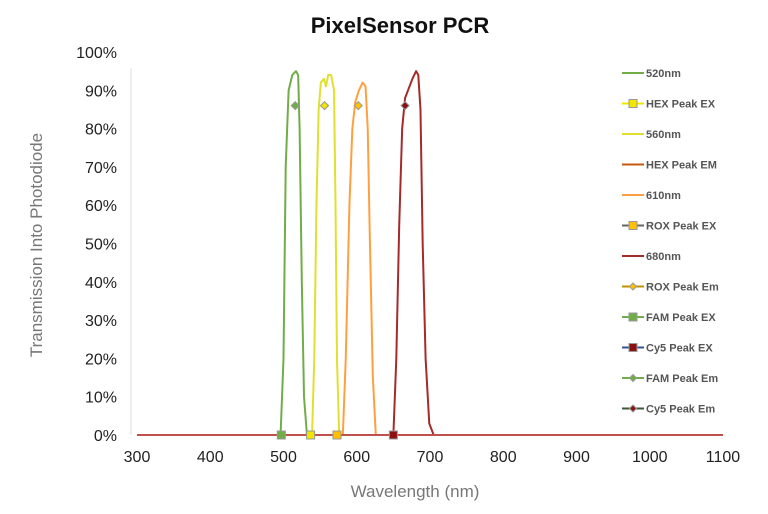 This screenshot has height=514, width=768. Describe the element at coordinates (295, 105) in the screenshot. I see `marker-fam-peak-em` at that location.